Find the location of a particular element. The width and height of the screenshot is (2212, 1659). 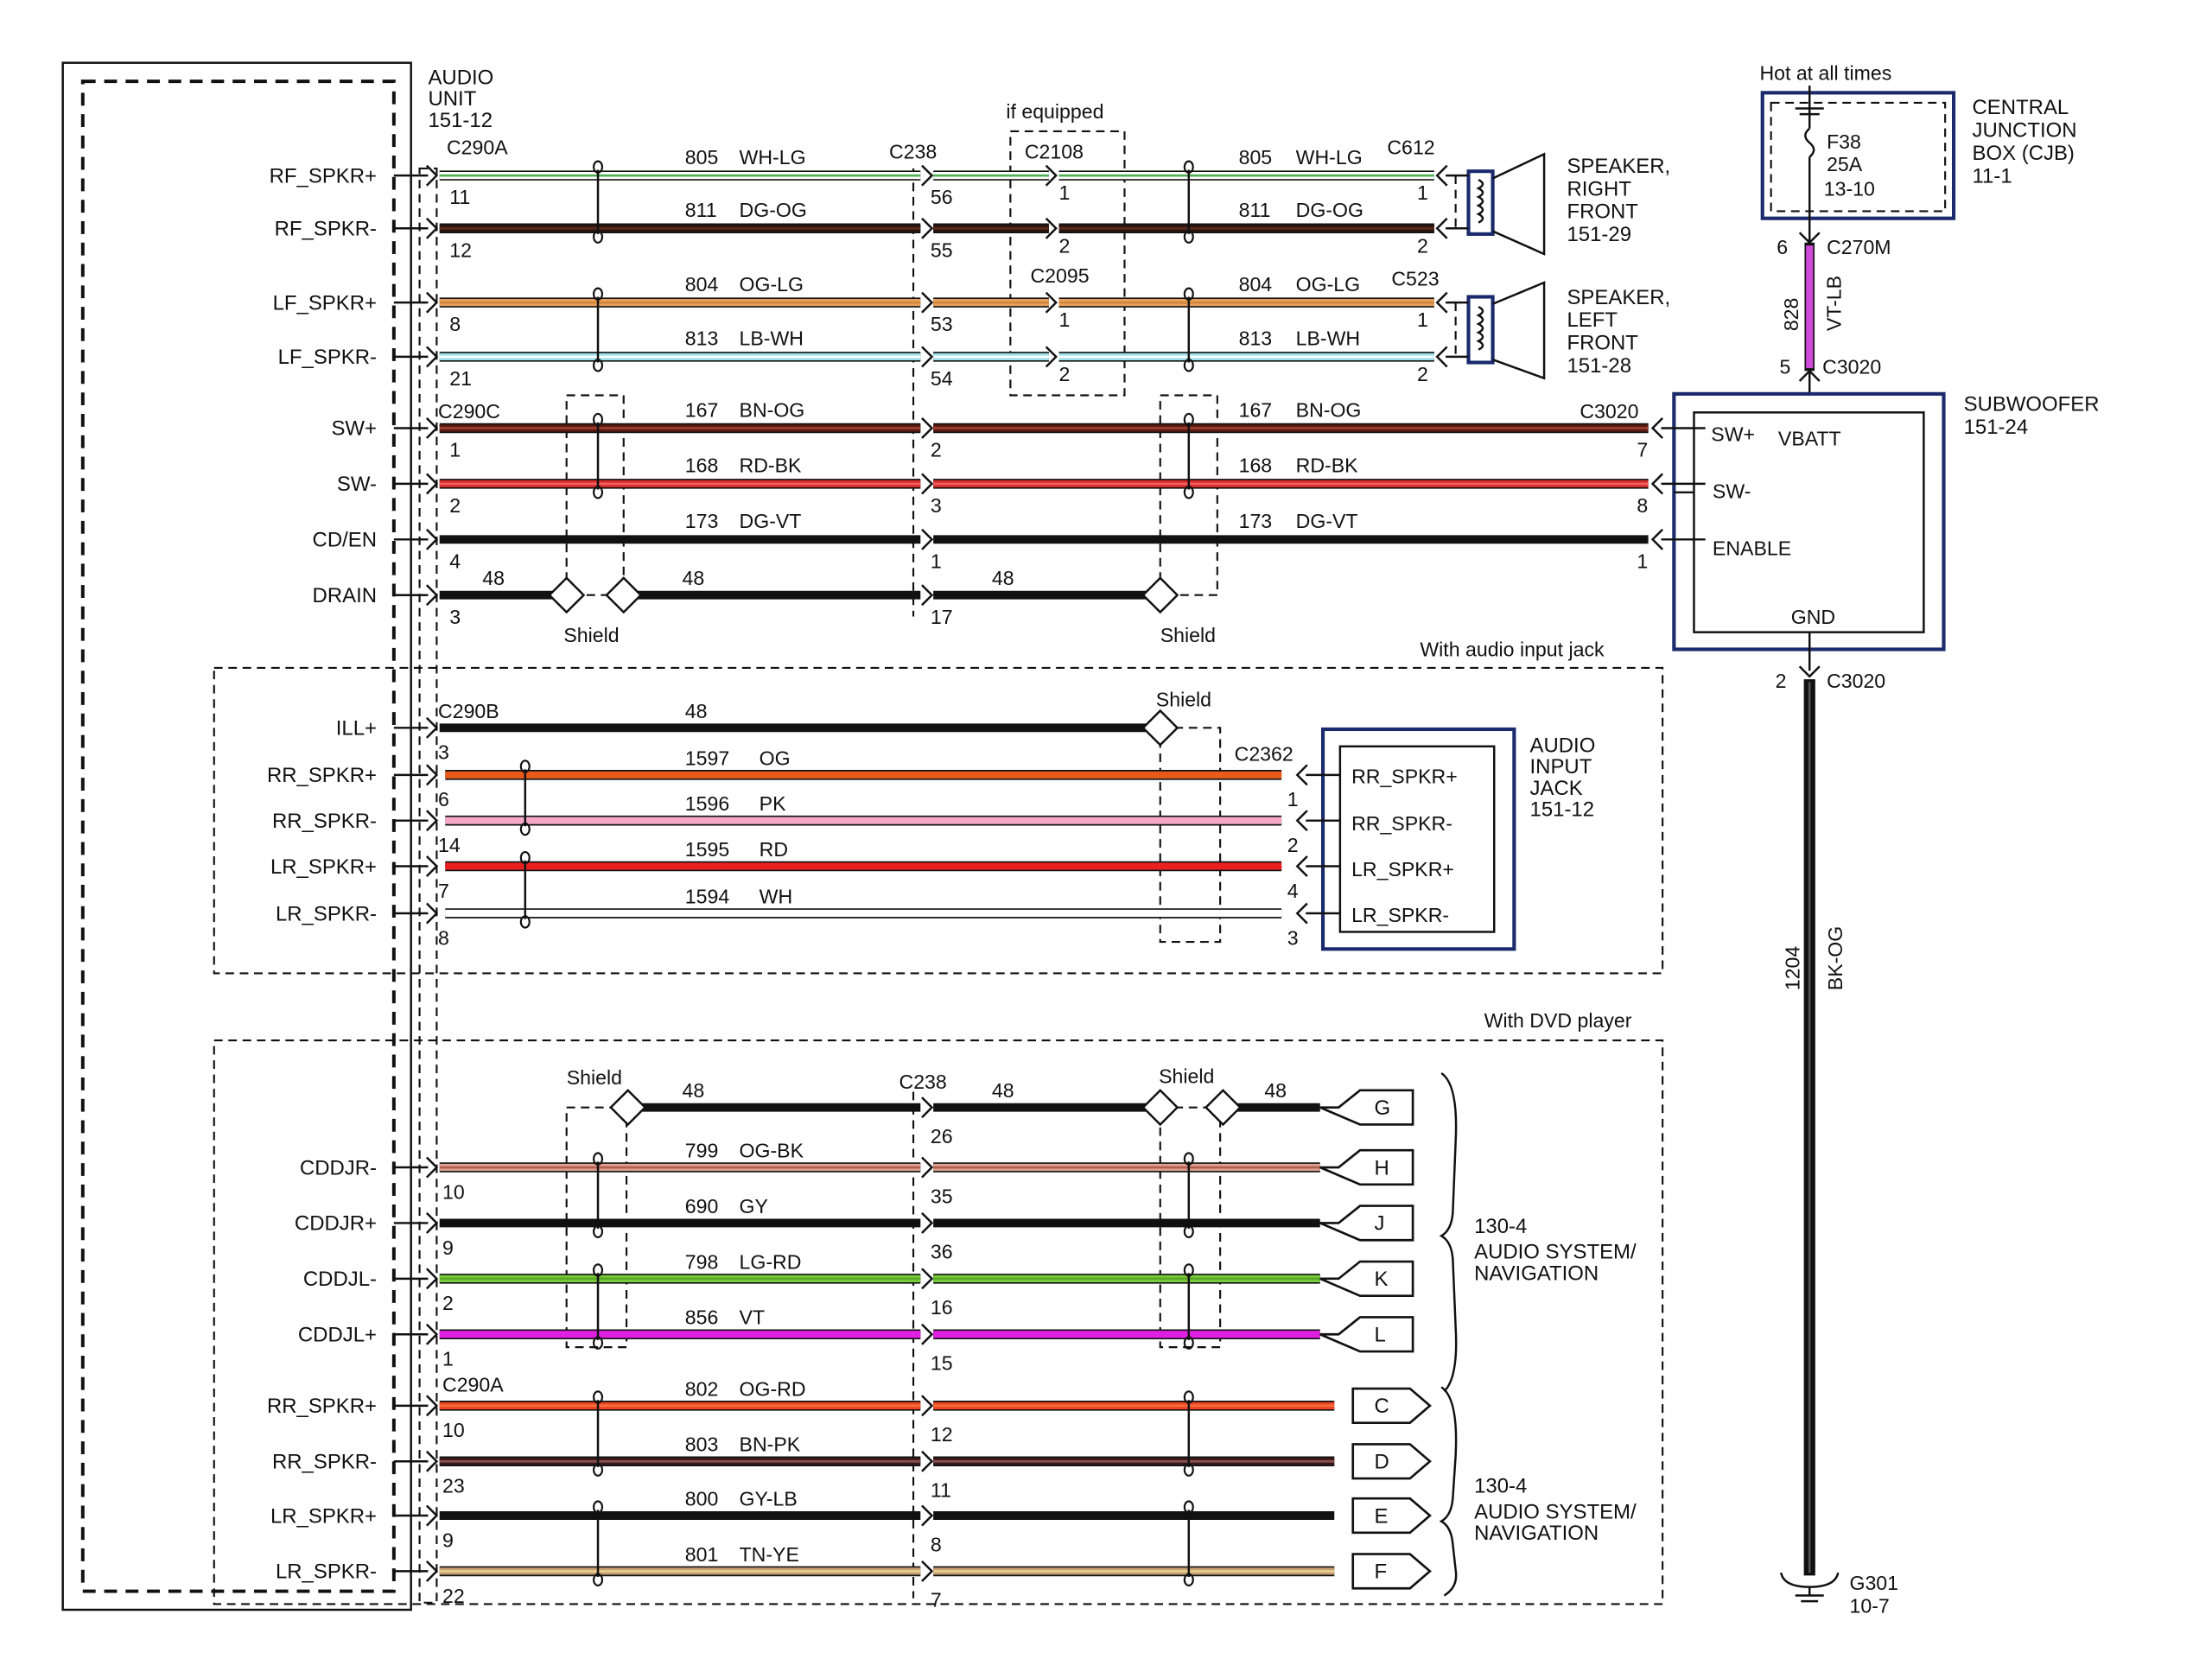

pin-number: 11 is located at coordinates (459, 197).